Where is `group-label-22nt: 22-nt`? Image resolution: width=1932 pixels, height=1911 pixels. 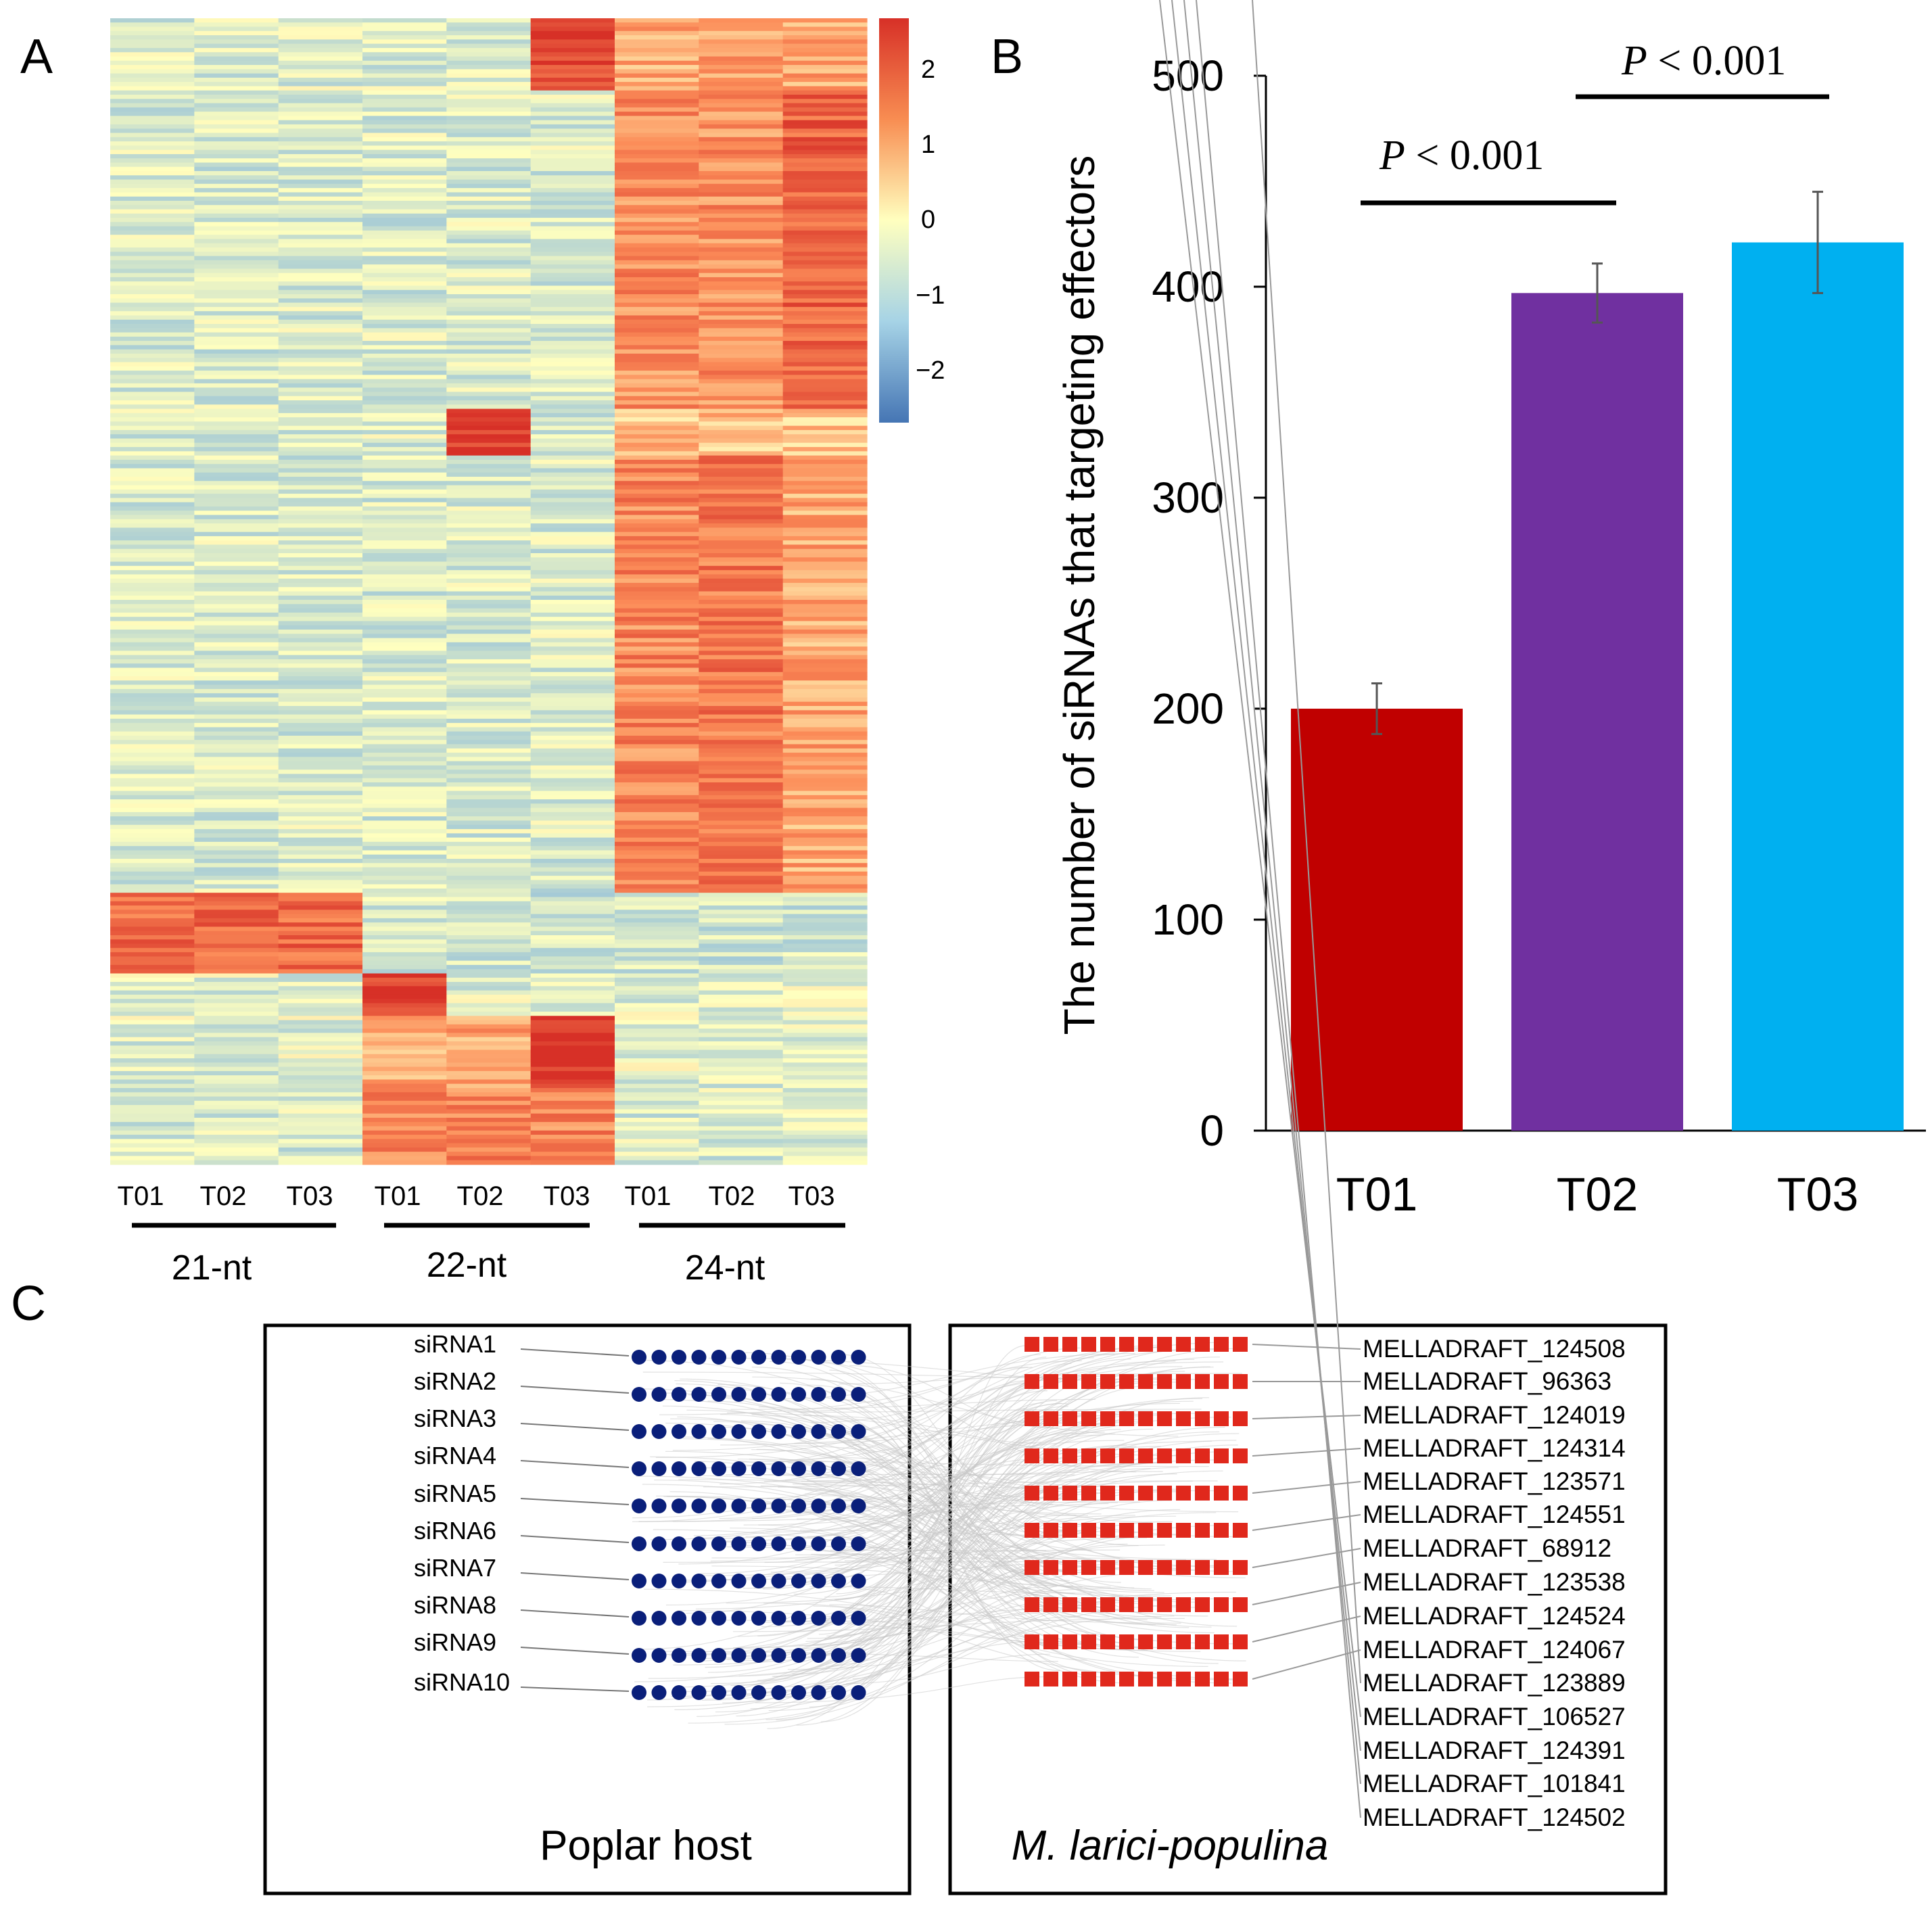 group-label-22nt: 22-nt is located at coordinates (467, 1265).